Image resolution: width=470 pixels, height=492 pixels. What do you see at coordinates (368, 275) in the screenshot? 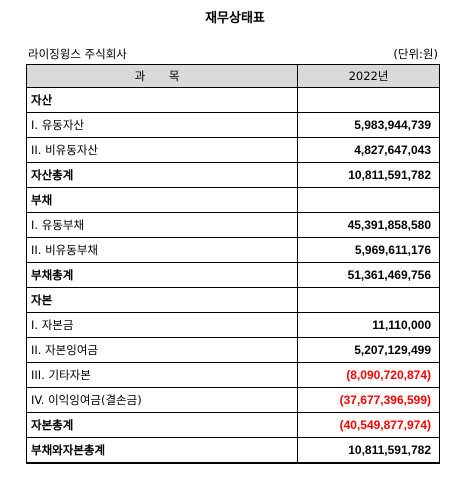
I see `row-value: 51,361,469,756` at bounding box center [368, 275].